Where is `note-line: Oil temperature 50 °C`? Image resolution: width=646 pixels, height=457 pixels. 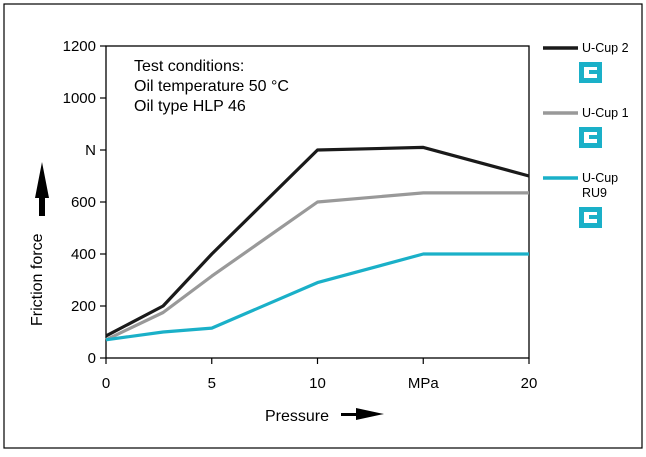 note-line: Oil temperature 50 °C is located at coordinates (211, 86).